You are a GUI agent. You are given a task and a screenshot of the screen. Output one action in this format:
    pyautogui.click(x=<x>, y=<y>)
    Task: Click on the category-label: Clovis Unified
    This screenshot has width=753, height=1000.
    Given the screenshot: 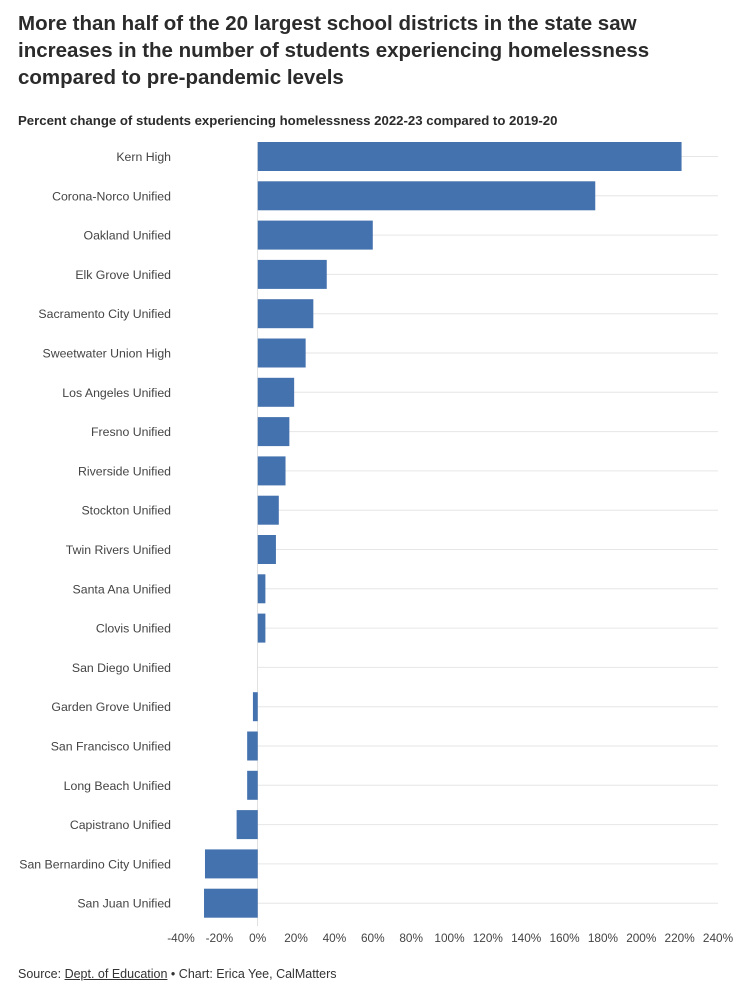 What is the action you would take?
    pyautogui.click(x=133, y=629)
    